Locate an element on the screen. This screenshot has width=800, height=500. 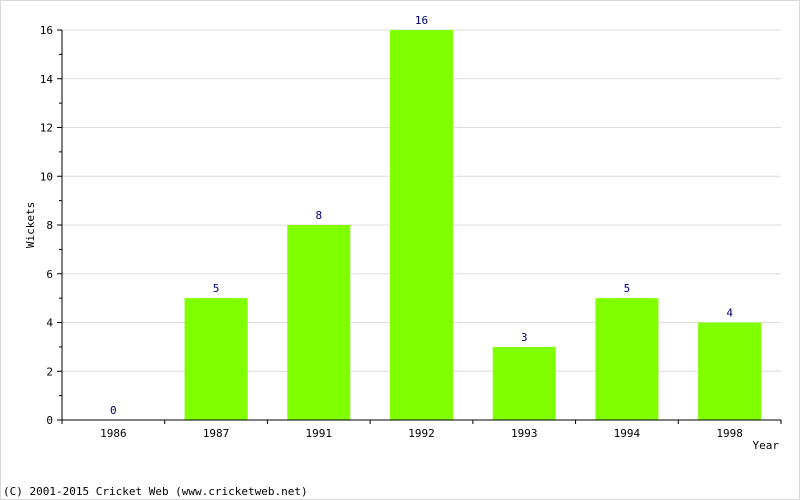
x-ticks: 1986 1987 1991 1992 1993 1994 1998 is located at coordinates (421, 430).